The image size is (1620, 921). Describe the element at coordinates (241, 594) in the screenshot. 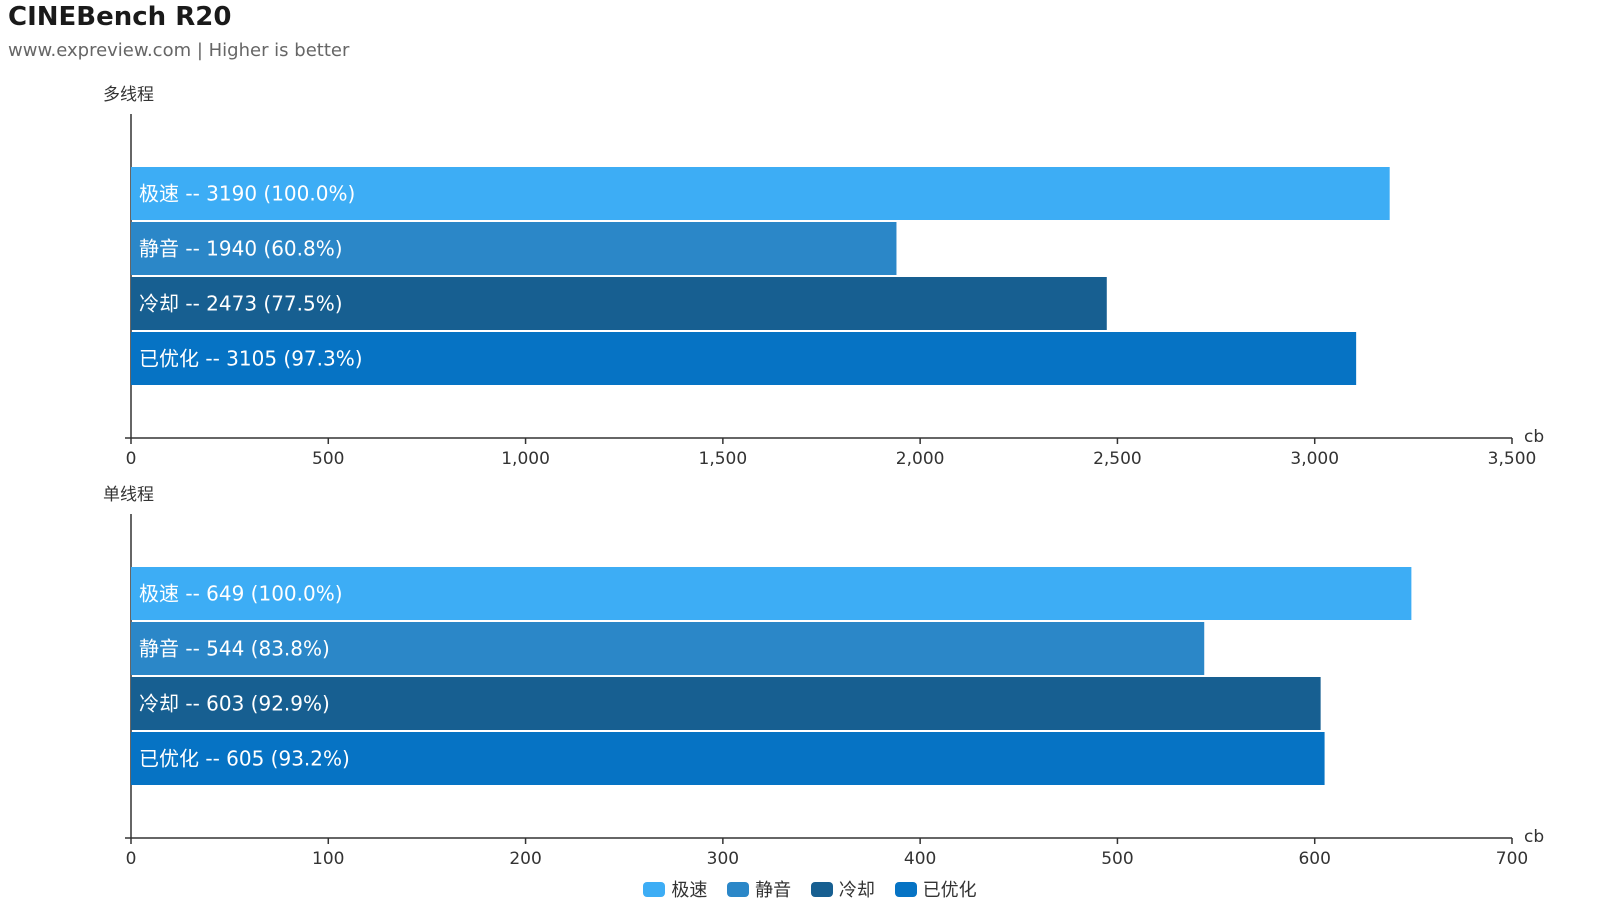

I see `bar-label: 极速 -- 649 (100.0%)` at that location.